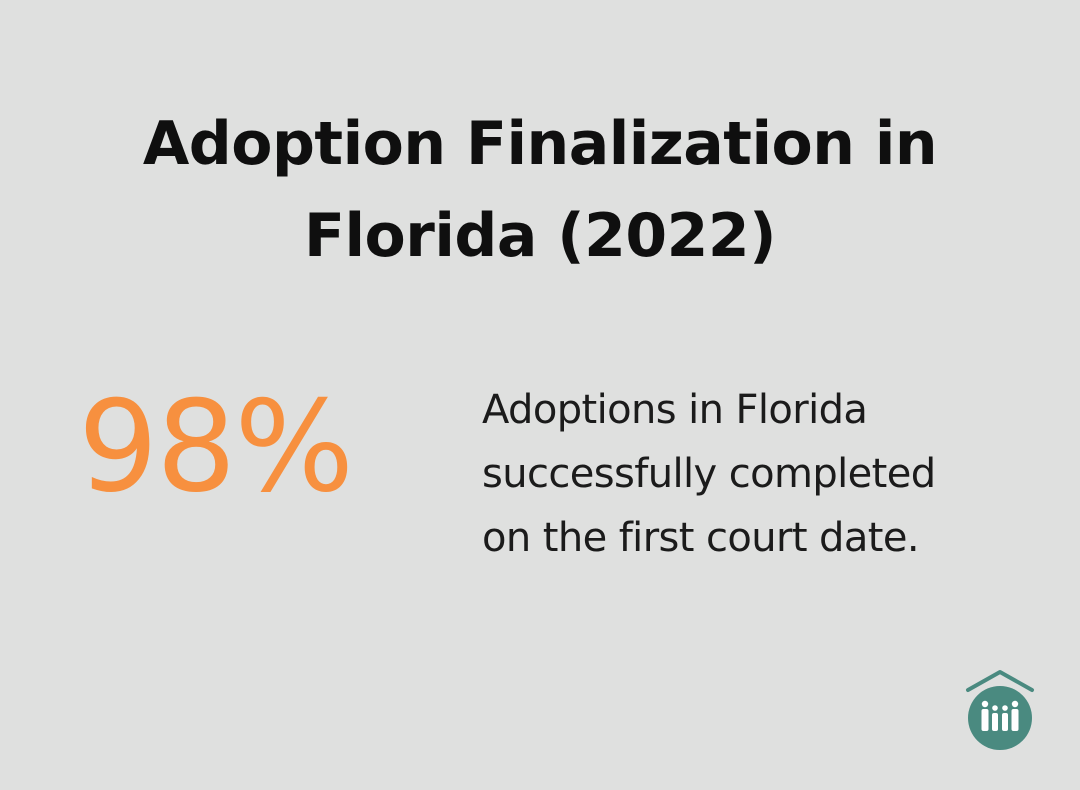  Describe the element at coordinates (540, 236) in the screenshot. I see `title-line-2: Florida (2022)` at that location.